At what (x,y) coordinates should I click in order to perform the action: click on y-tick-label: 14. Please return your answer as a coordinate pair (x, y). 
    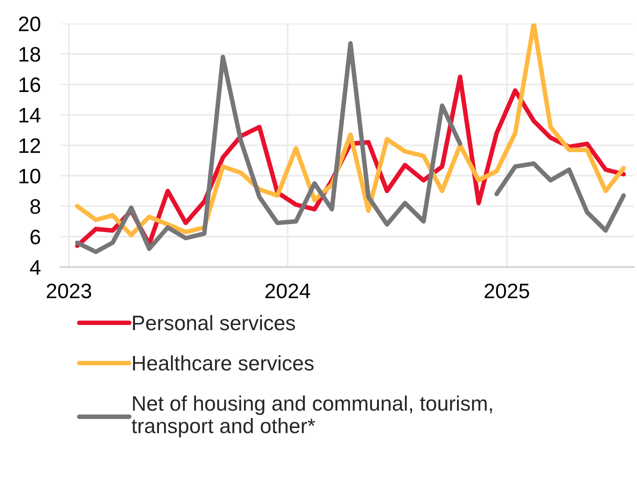
    Looking at the image, I should click on (29, 115).